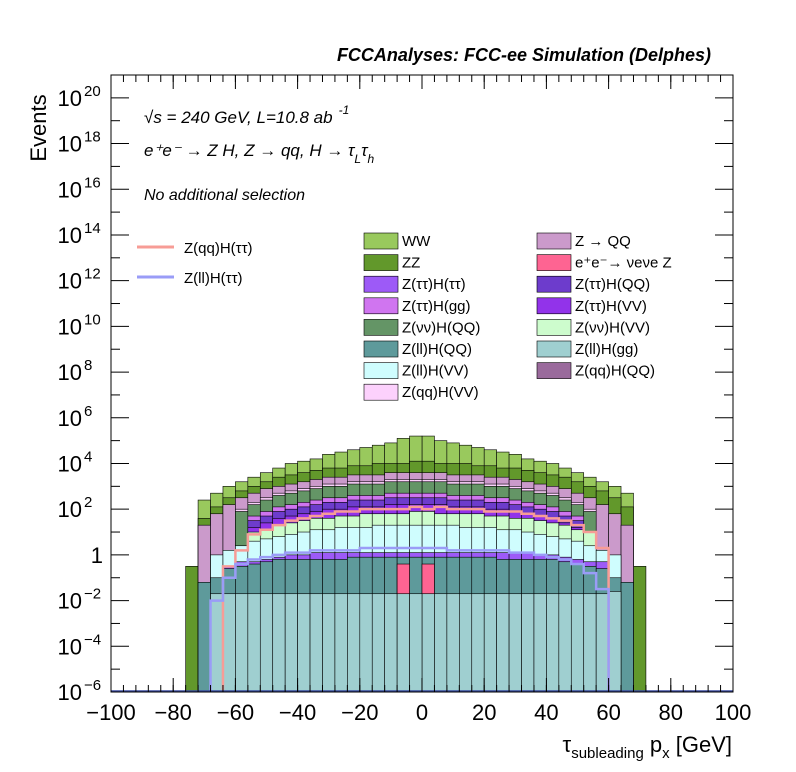 The height and width of the screenshot is (772, 796). I want to click on x-tick-label: 0, so click(422, 712).